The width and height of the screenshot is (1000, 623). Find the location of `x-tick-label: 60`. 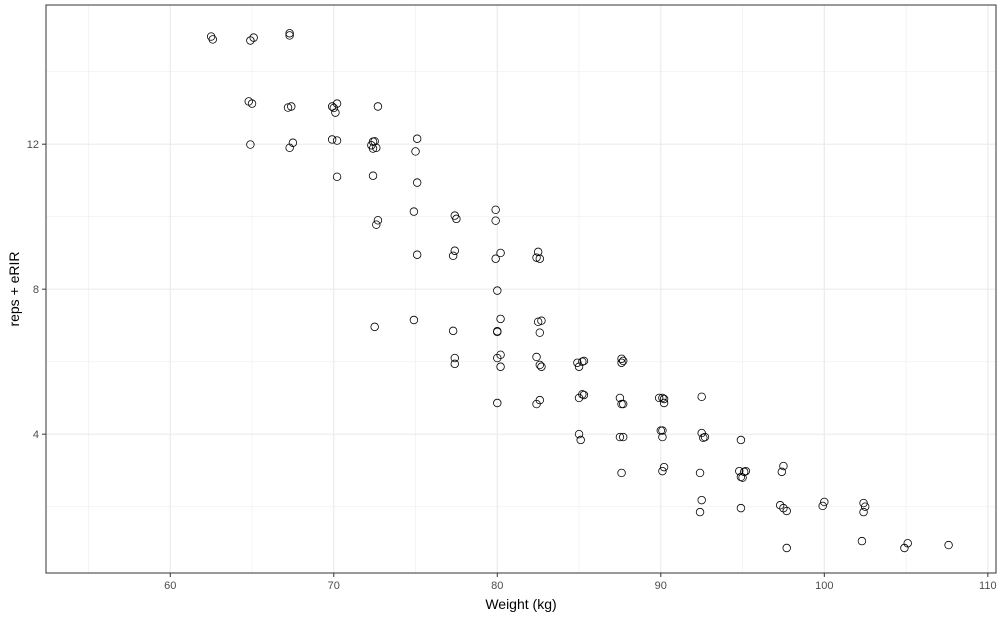

x-tick-label: 60 is located at coordinates (170, 586).